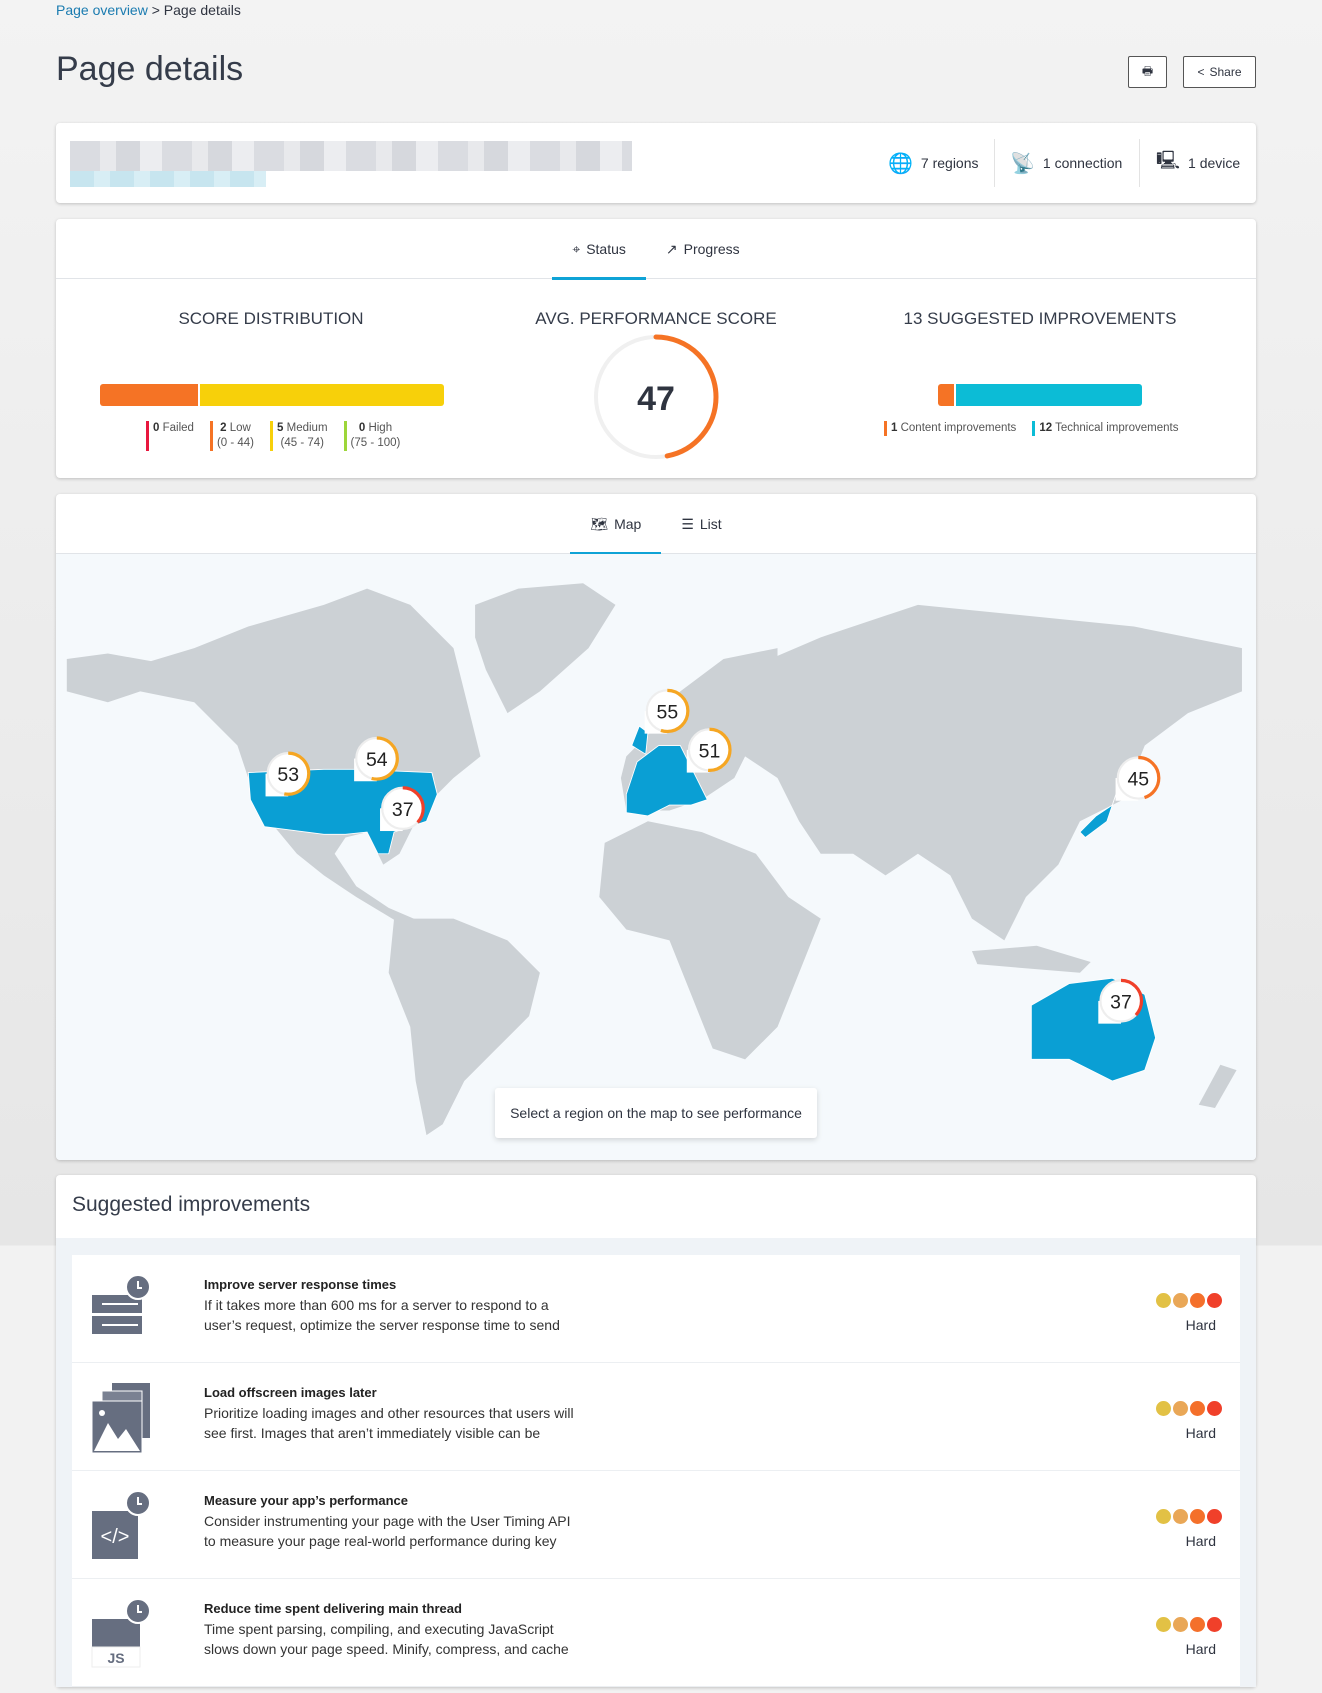 This screenshot has height=1693, width=1322. What do you see at coordinates (231, 436) in the screenshot?
I see `legend-item: 2 Low (0 - 44)` at bounding box center [231, 436].